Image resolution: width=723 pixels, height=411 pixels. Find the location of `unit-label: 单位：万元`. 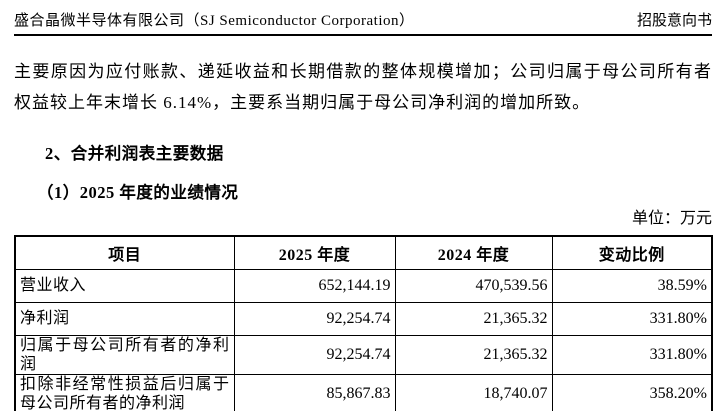

unit-label: 单位：万元 is located at coordinates (671, 218).